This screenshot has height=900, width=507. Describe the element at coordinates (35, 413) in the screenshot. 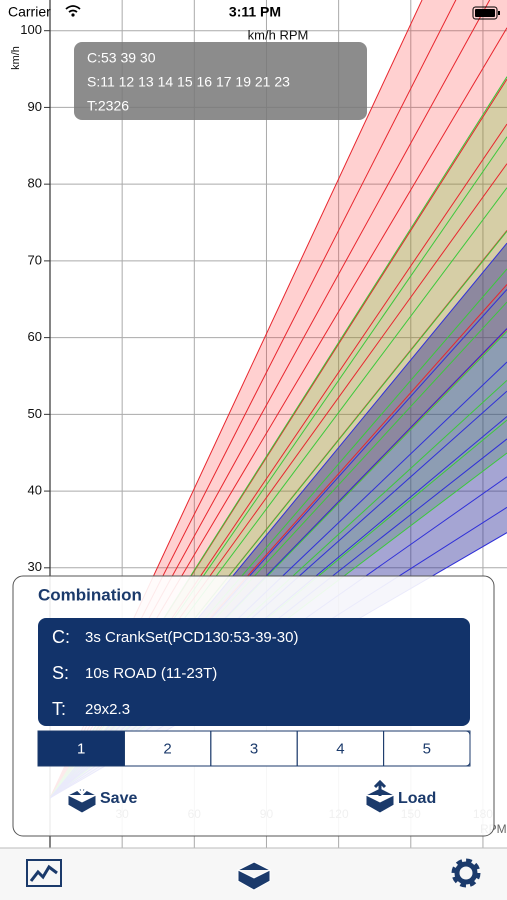

I see `y-tick-label: 50` at that location.